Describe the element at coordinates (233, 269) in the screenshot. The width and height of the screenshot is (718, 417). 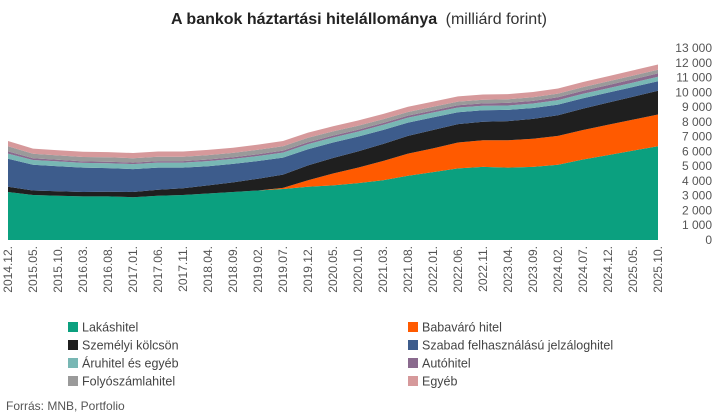
I see `x-tick-label: 2018.09.` at that location.